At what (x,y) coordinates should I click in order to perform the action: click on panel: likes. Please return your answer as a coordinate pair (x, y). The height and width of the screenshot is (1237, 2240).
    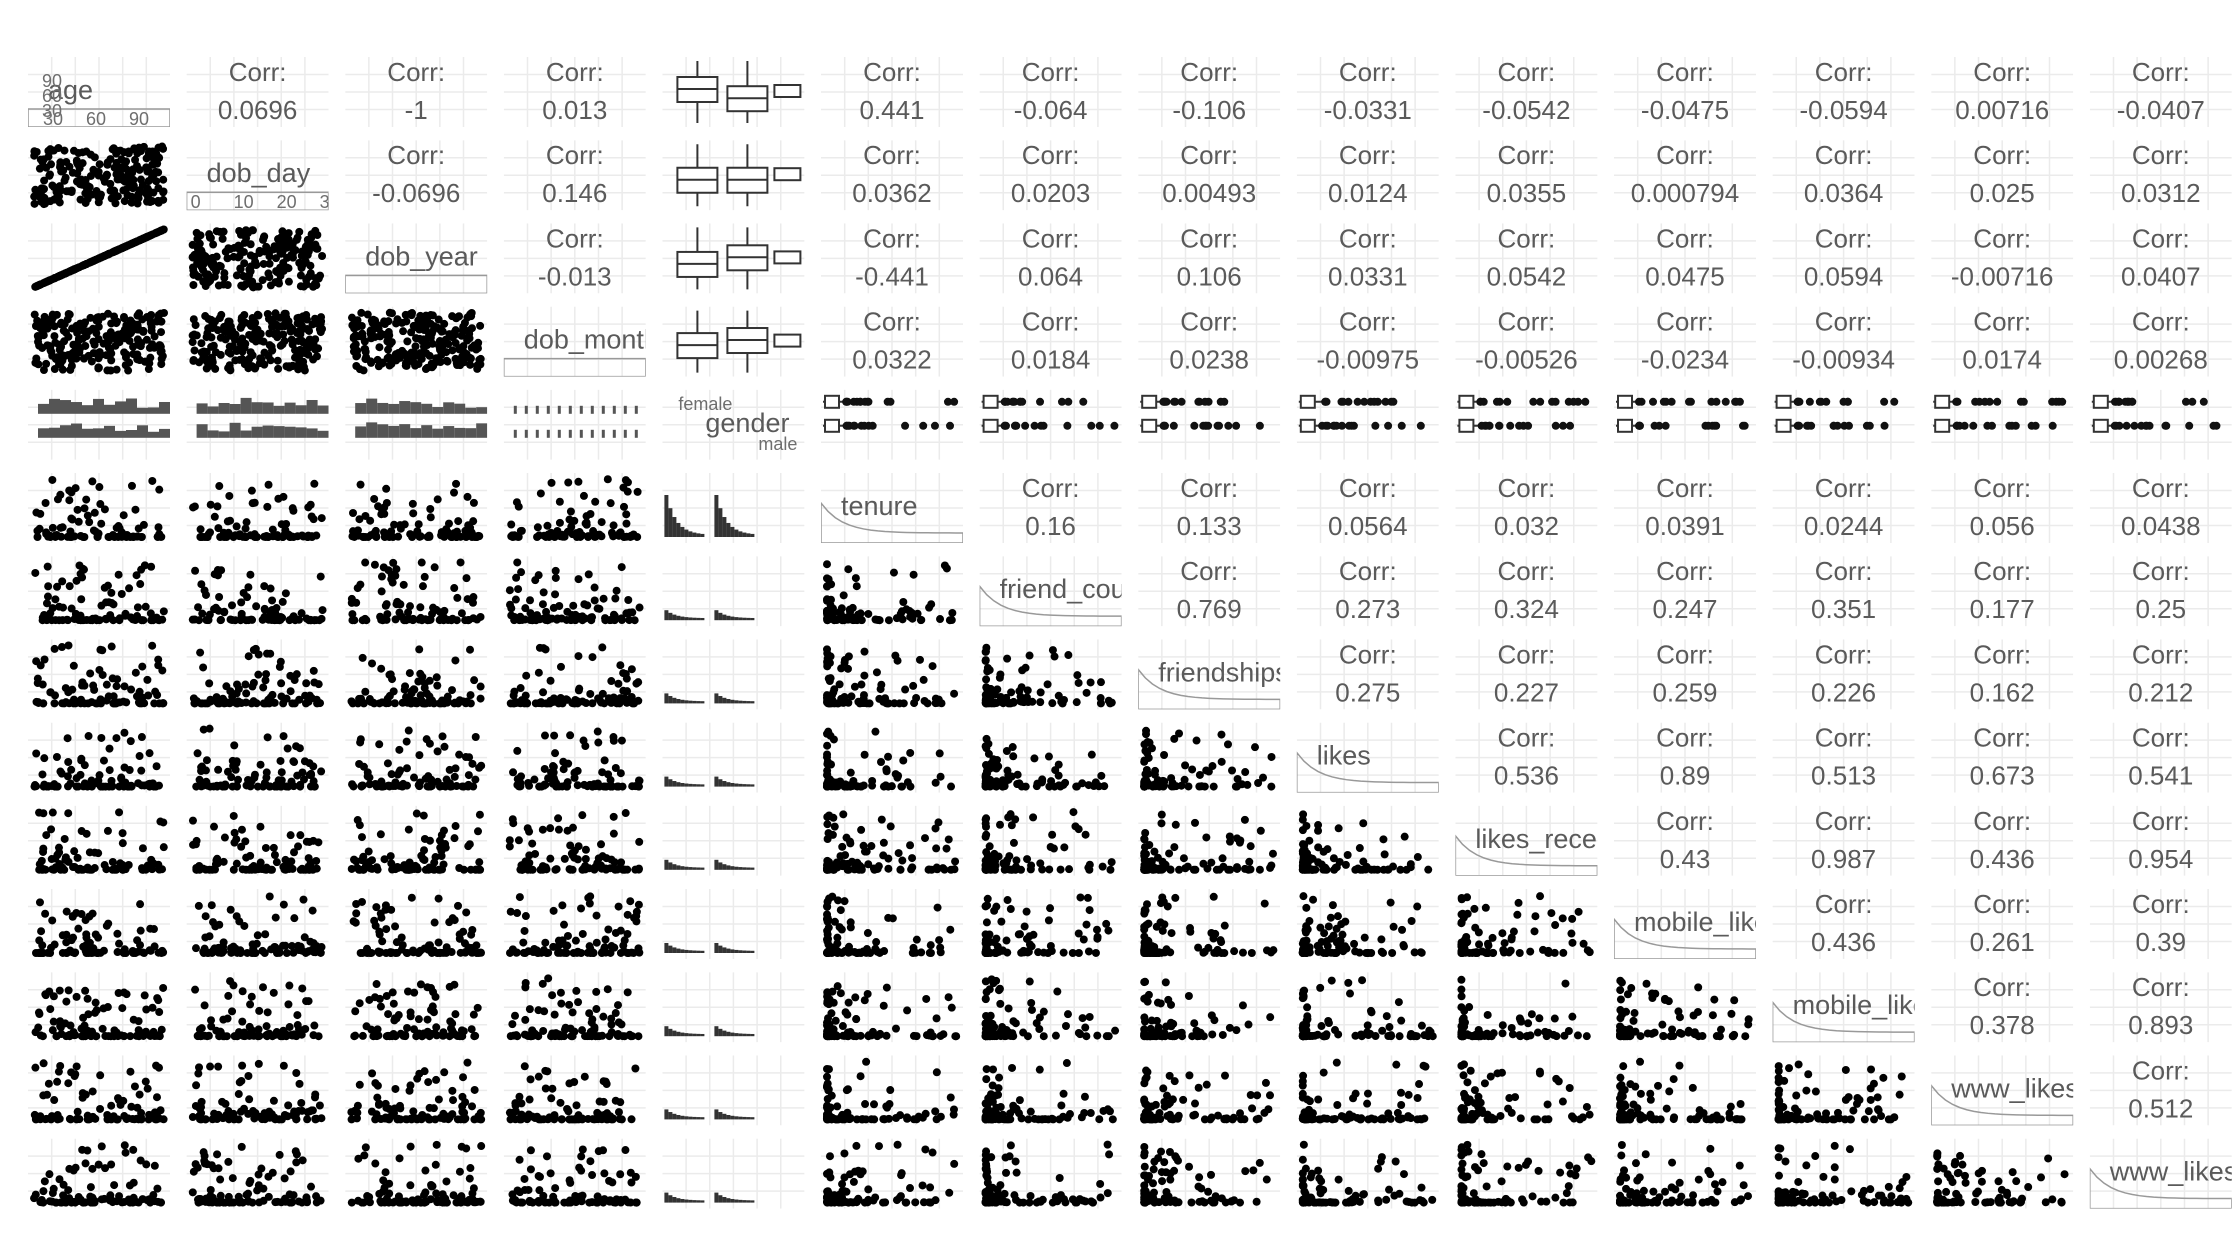
    Looking at the image, I should click on (1368, 758).